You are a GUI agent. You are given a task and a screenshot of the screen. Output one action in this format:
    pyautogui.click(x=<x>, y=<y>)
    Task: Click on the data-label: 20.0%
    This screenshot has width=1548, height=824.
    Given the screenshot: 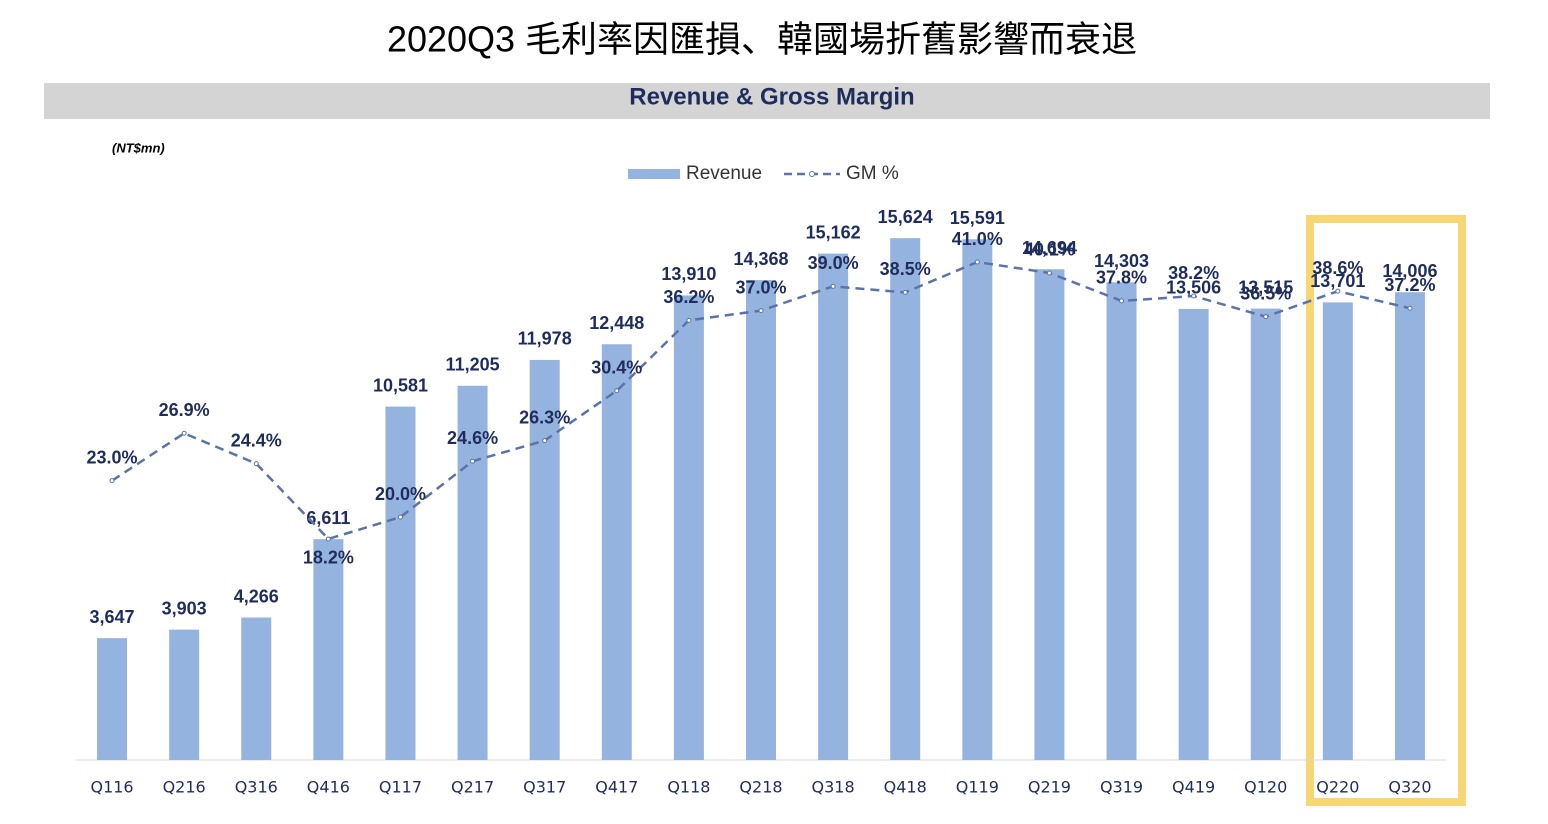 What is the action you would take?
    pyautogui.click(x=400, y=494)
    